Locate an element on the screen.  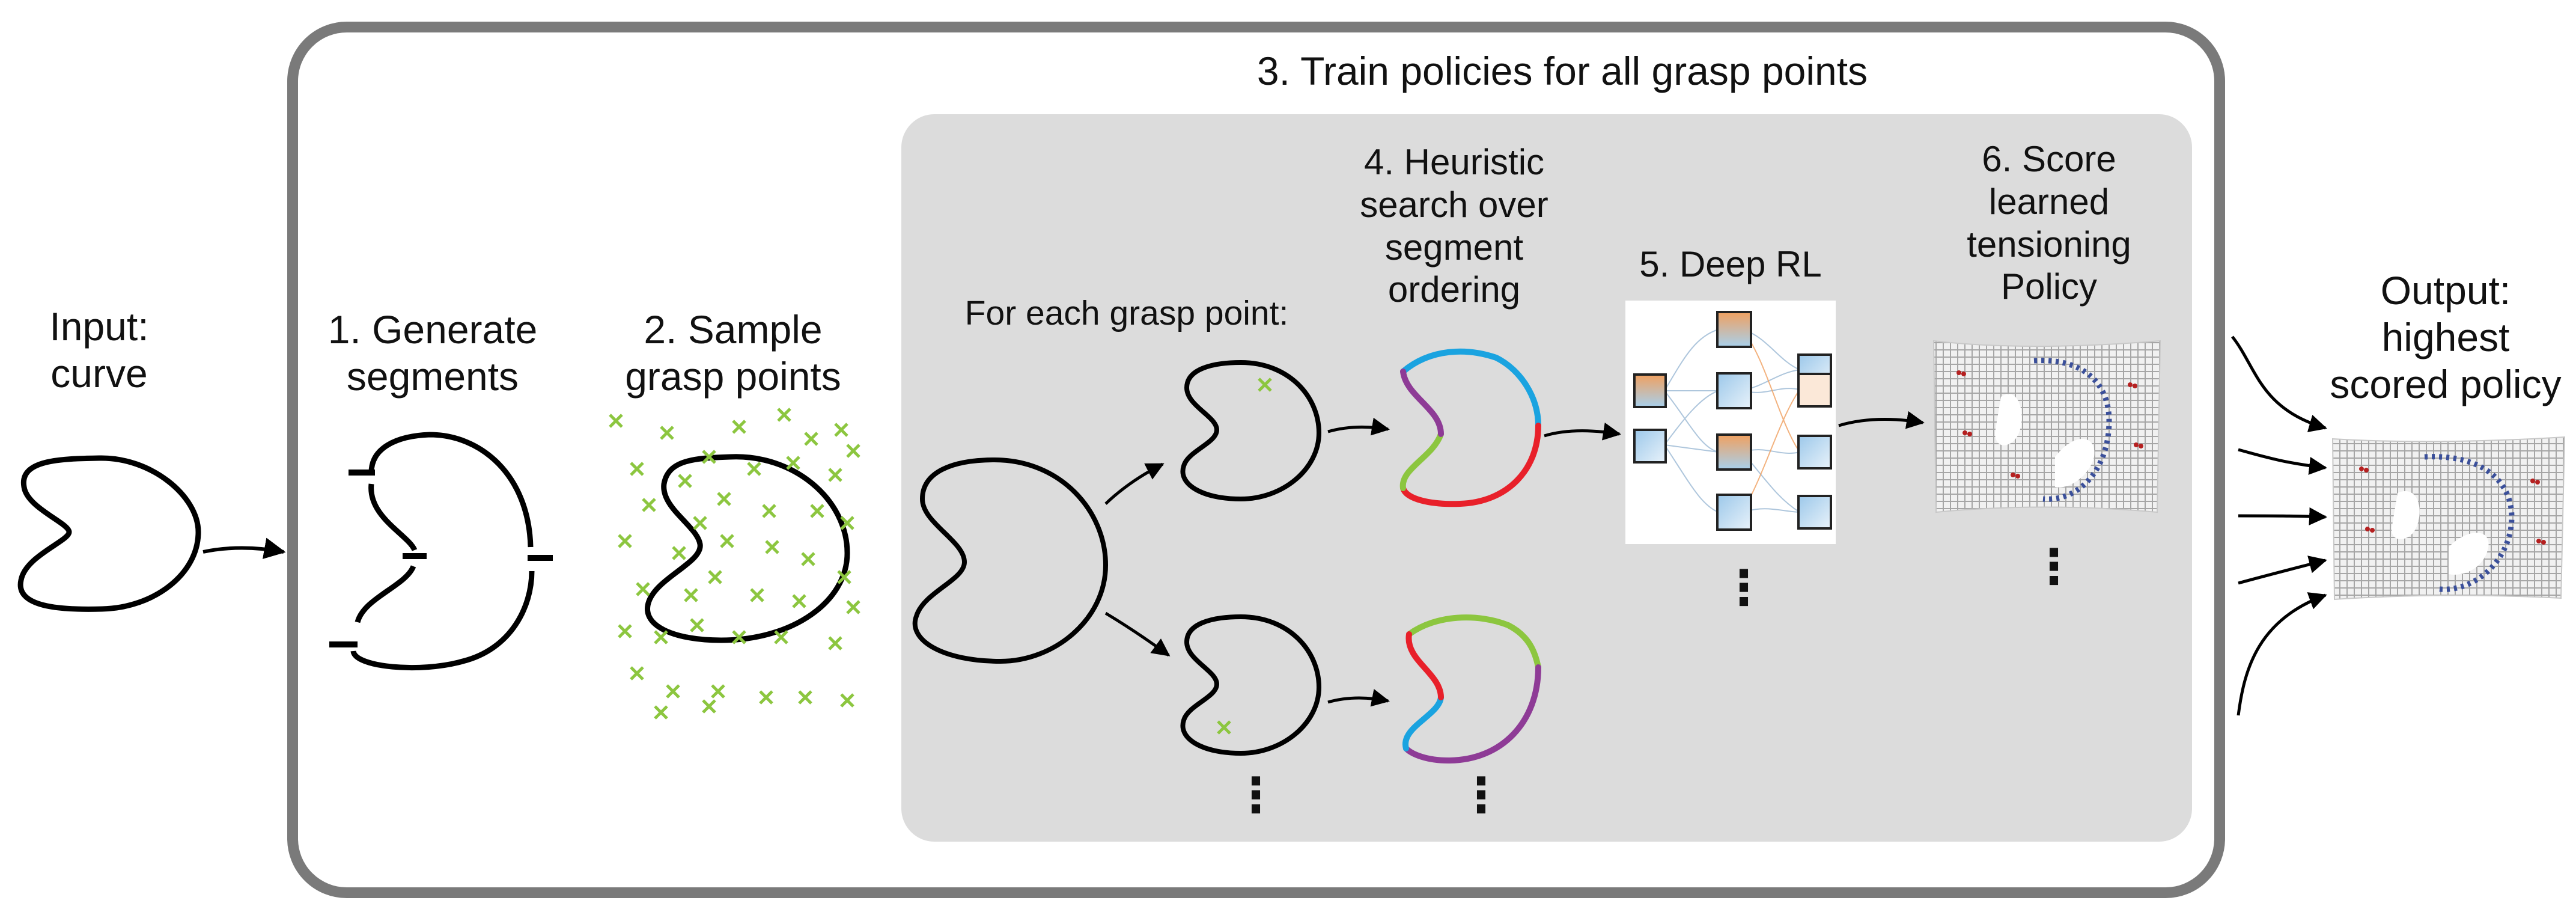
step4-label-line2: search over is located at coordinates (1454, 204).